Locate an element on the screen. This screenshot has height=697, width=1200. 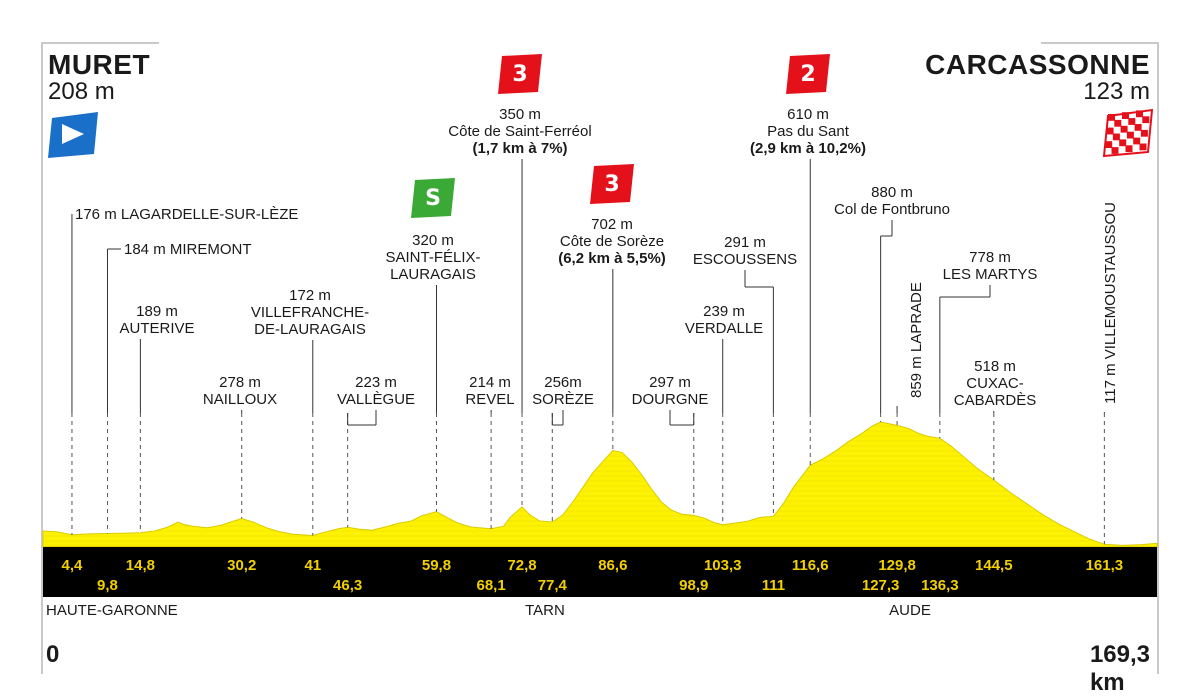
distance-start: 0 is located at coordinates (53, 654).